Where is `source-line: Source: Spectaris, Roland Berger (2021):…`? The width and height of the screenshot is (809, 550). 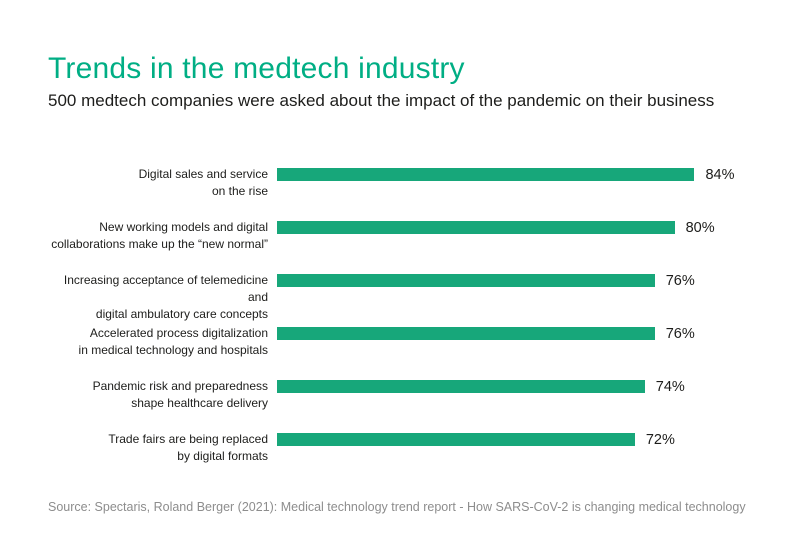
source-line: Source: Spectaris, Roland Berger (2021):… is located at coordinates (397, 507).